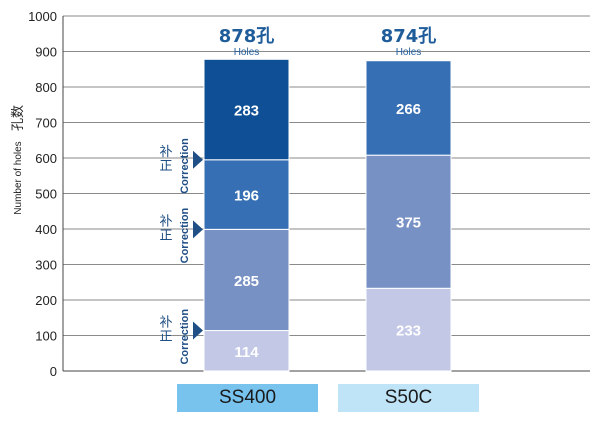 This screenshot has width=598, height=423. I want to click on data-label-0-0: 114, so click(246, 352).